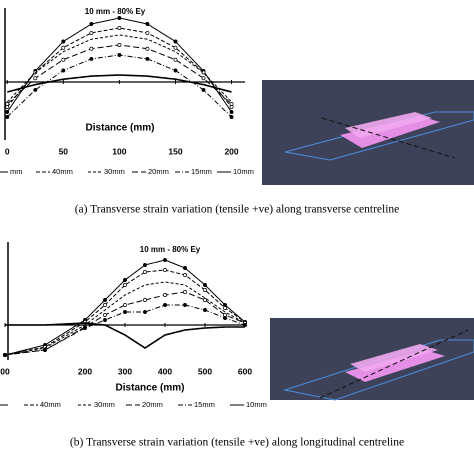 The width and height of the screenshot is (474, 474). Describe the element at coordinates (125, 371) in the screenshot. I see `x-tick-label: 300` at that location.